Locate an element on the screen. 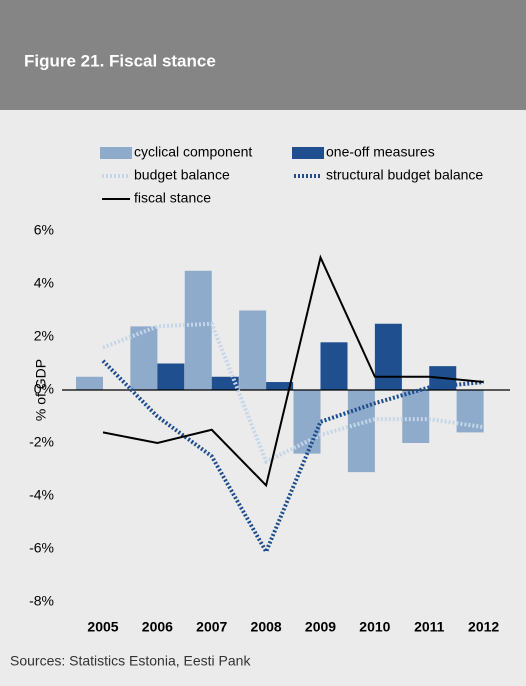 The image size is (526, 686). source-note: Sources: Statistics Estonia, Eesti Pank is located at coordinates (130, 661).